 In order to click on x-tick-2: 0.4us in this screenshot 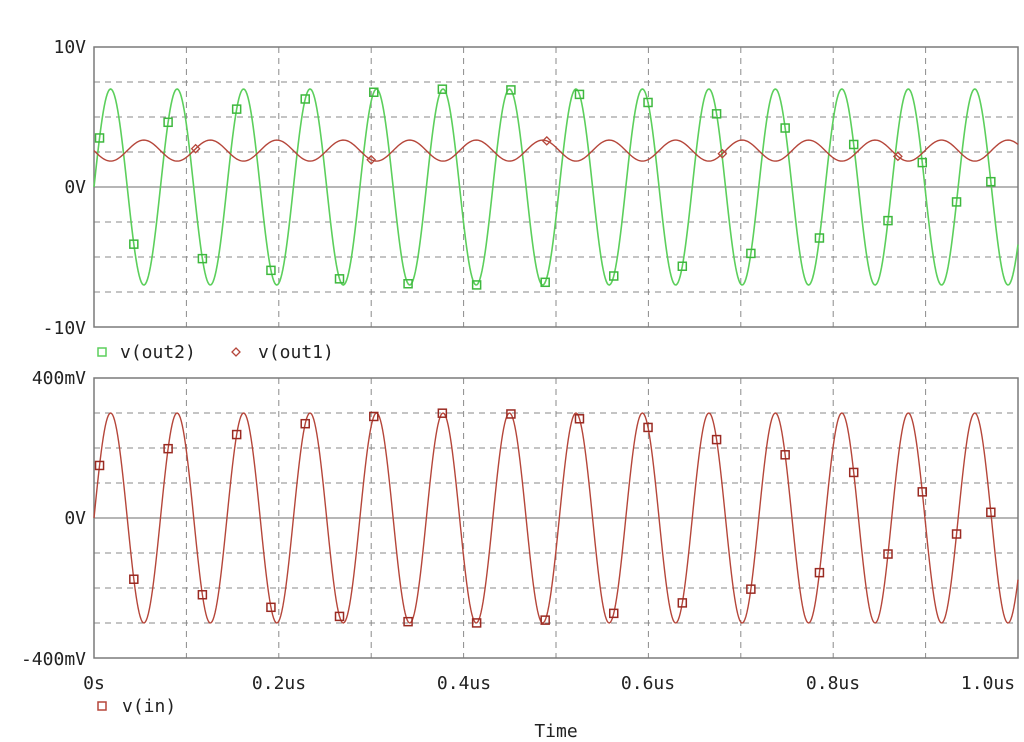, I will do `click(464, 683)`.